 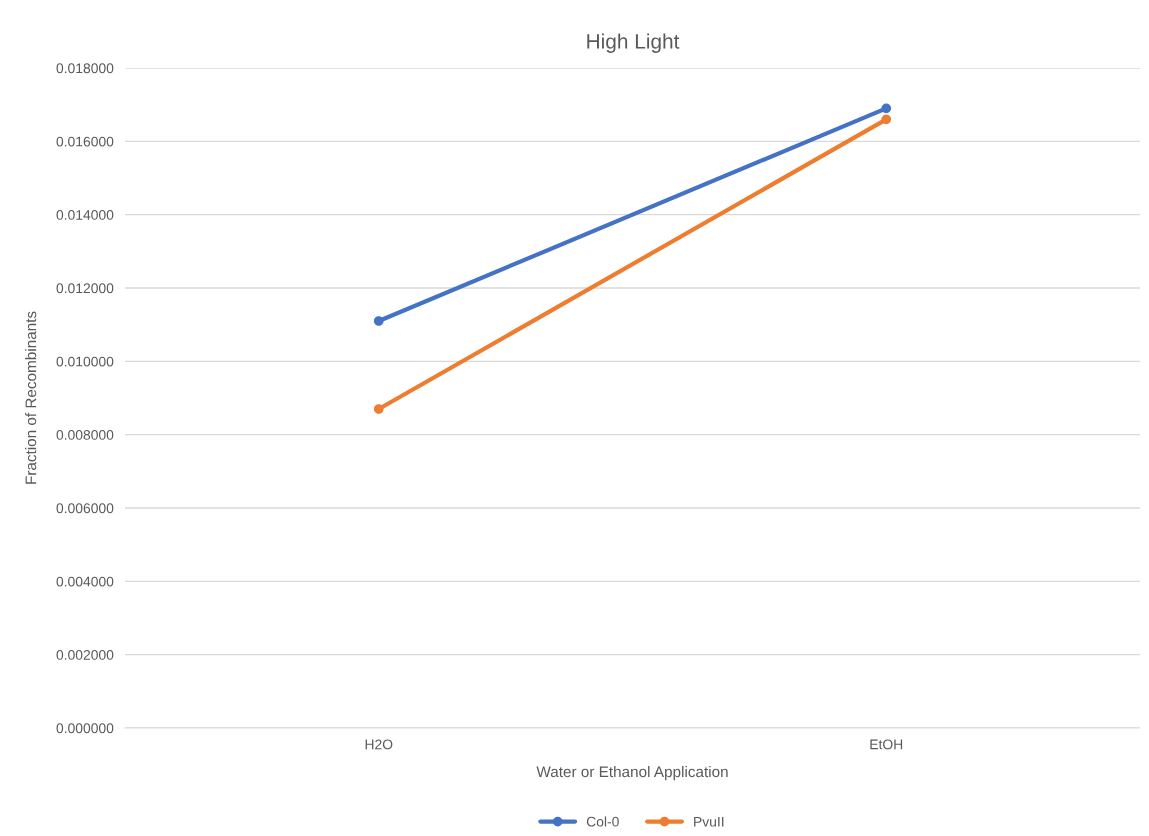 What do you see at coordinates (85, 215) in the screenshot?
I see `y-tick-label: 0.014000` at bounding box center [85, 215].